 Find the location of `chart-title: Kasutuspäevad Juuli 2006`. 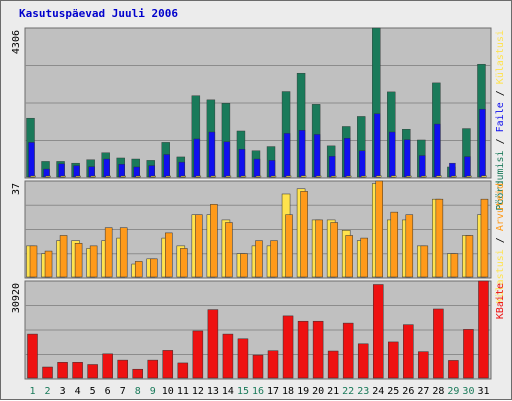

chart-title: Kasutuspäevad Juuli 2006 is located at coordinates (98, 13).